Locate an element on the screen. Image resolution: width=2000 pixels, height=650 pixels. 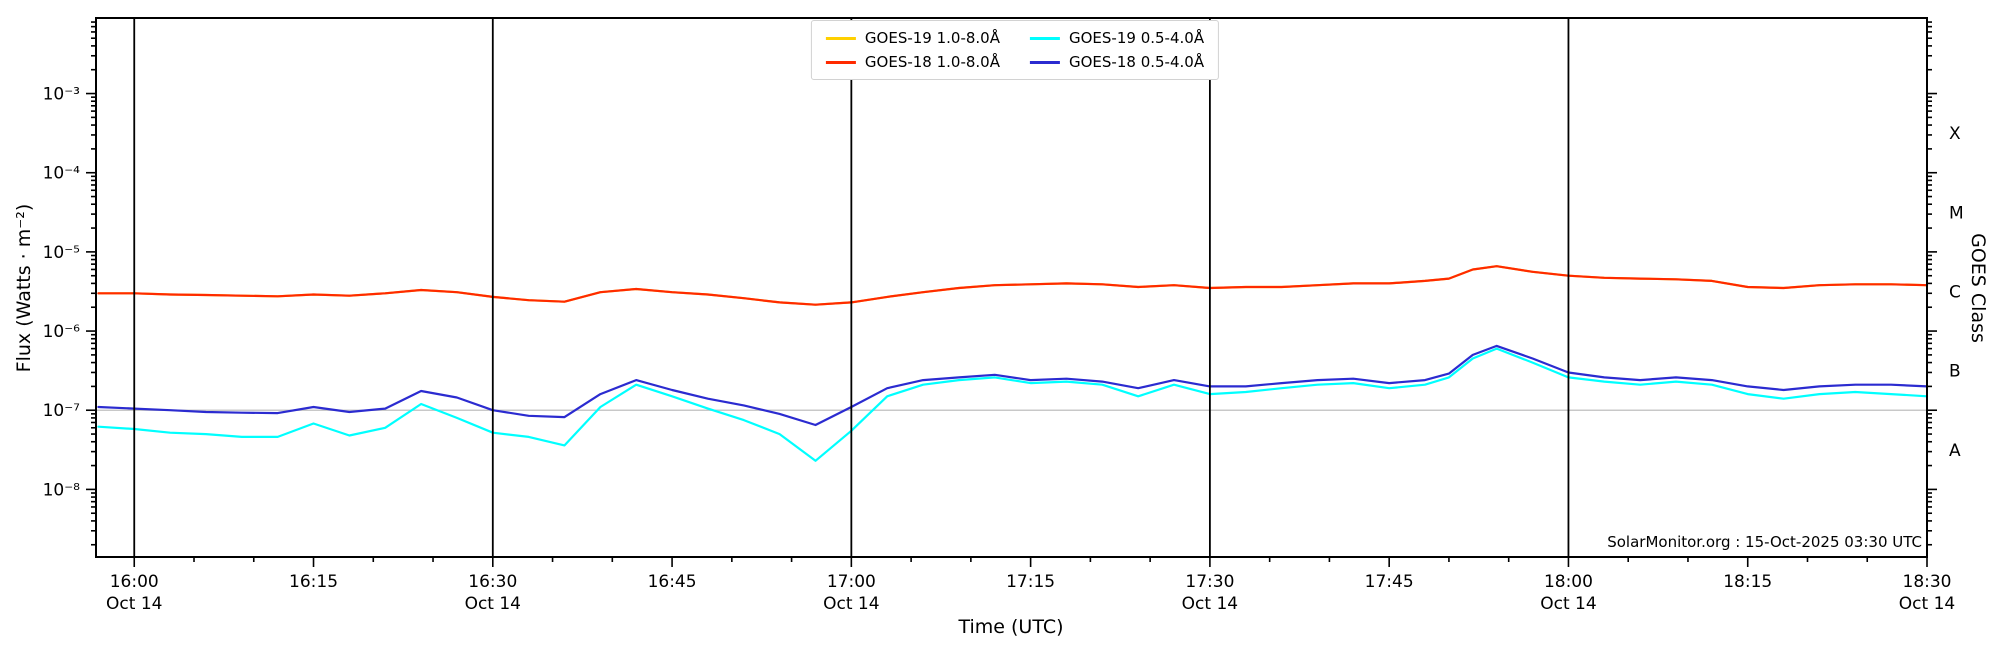
x-tick-label: 17:00 is located at coordinates (851, 582).